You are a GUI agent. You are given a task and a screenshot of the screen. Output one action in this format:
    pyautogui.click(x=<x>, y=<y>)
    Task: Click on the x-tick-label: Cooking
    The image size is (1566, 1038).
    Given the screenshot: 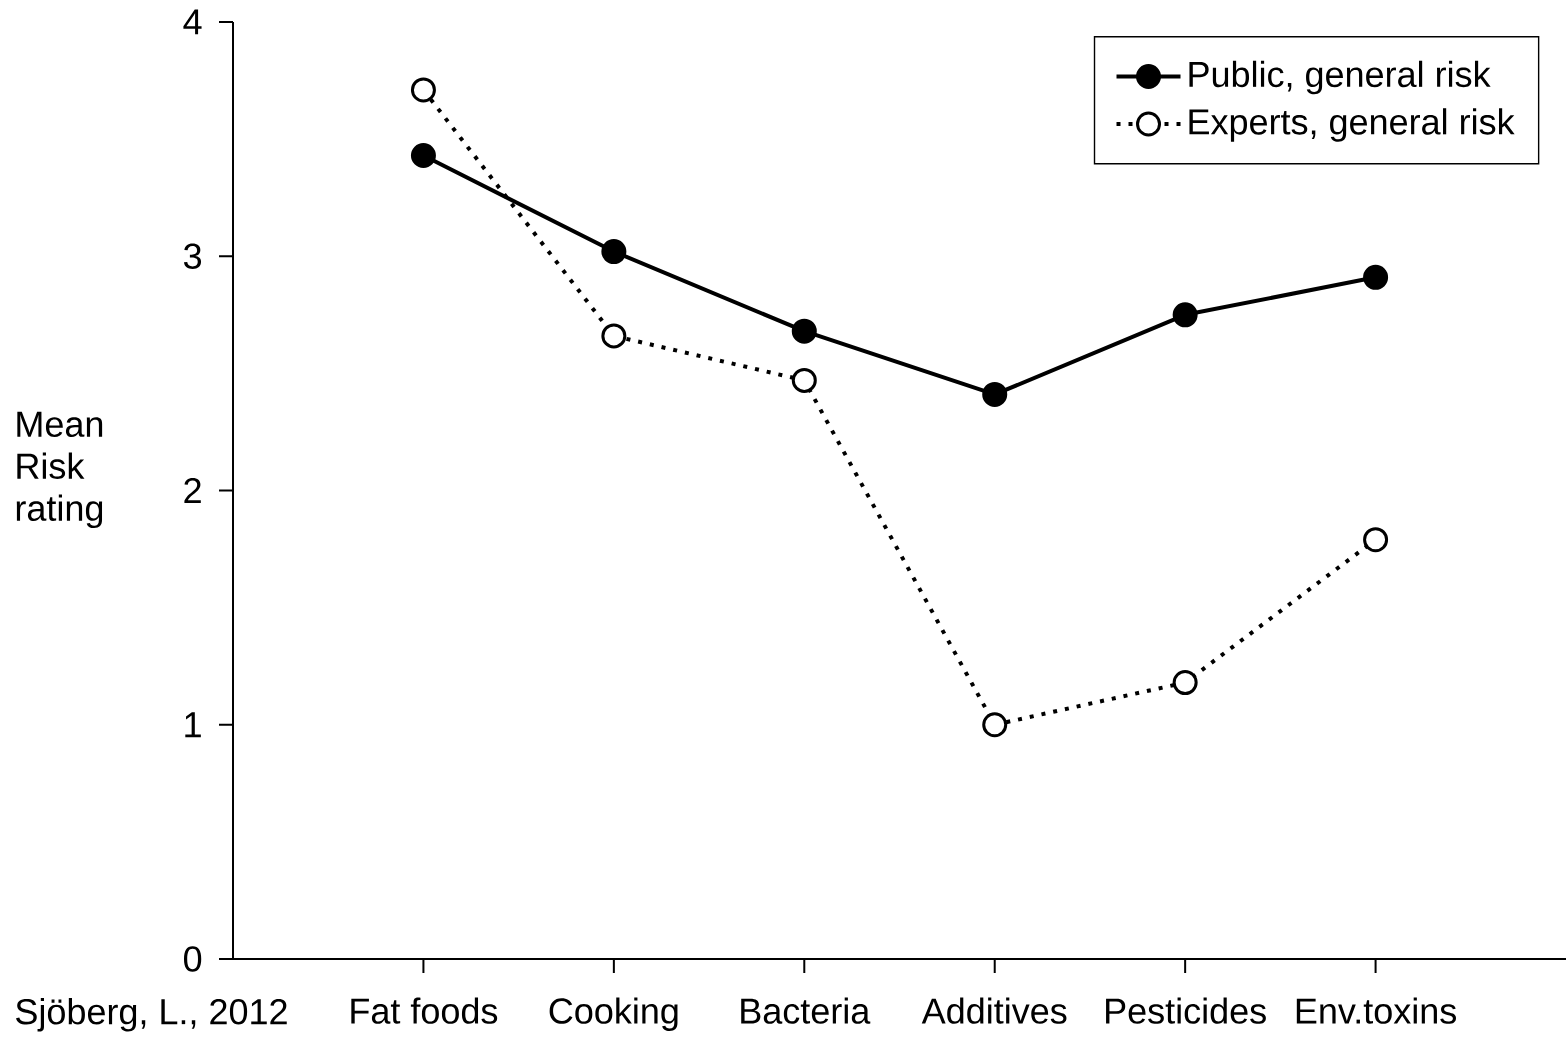 What is the action you would take?
    pyautogui.click(x=613, y=1014)
    